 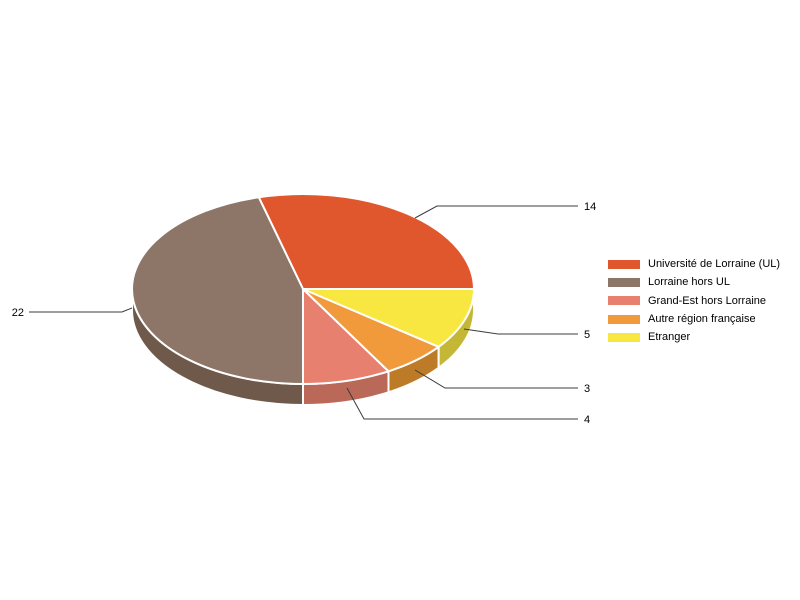 What do you see at coordinates (587, 389) in the screenshot?
I see `value-label-3: 3` at bounding box center [587, 389].